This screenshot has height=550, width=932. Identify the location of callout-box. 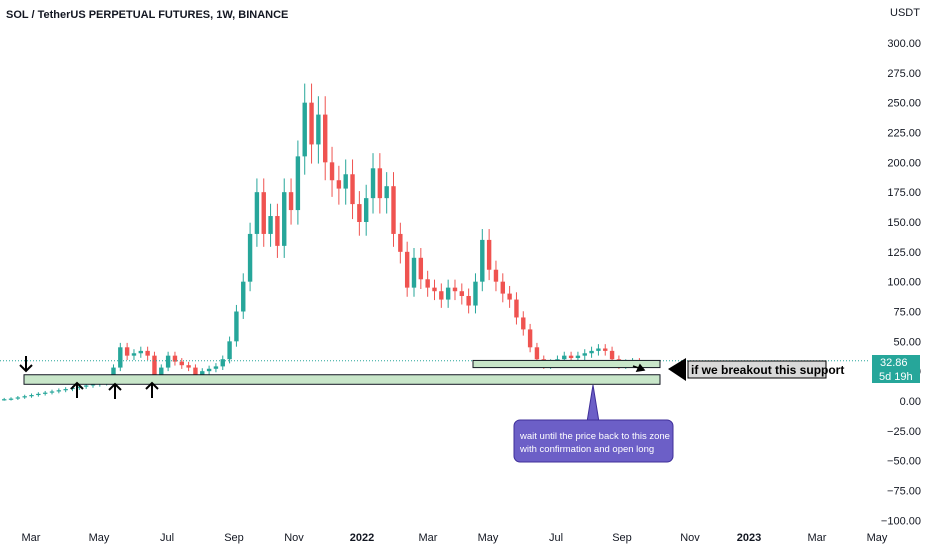
(593, 441).